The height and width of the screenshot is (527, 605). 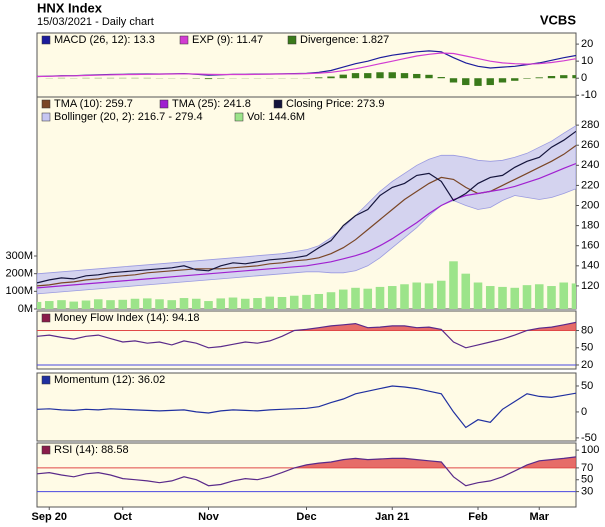 What do you see at coordinates (589, 438) in the screenshot?
I see `y-tick-label: -50` at bounding box center [589, 438].